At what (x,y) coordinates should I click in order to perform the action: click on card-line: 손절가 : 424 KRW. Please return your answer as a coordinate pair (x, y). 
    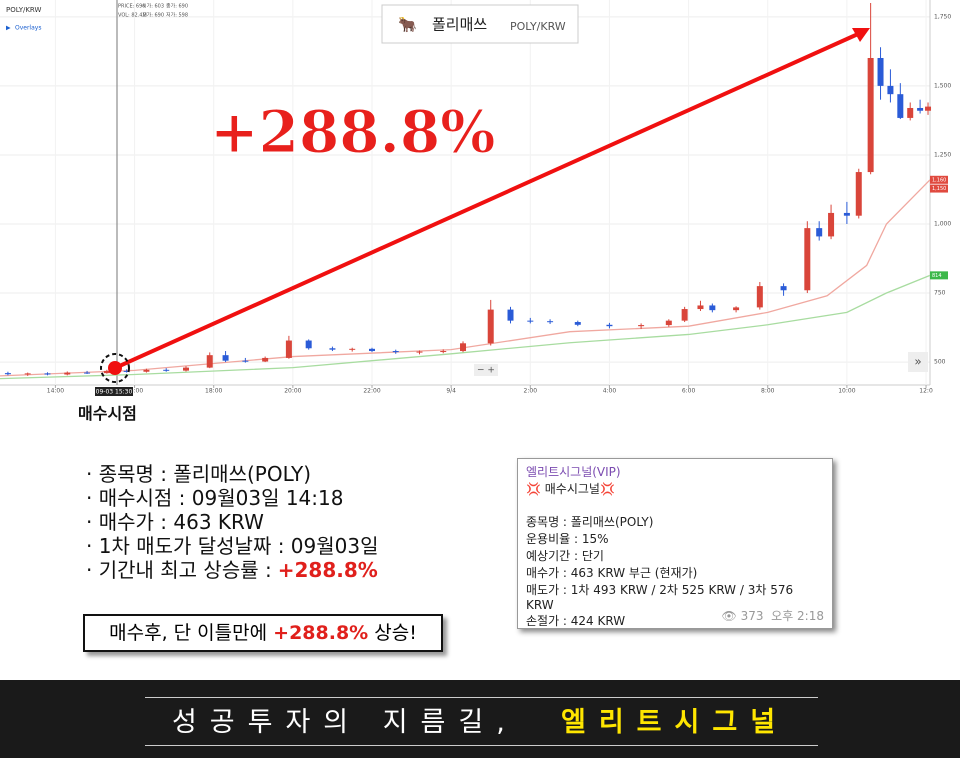
    Looking at the image, I should click on (576, 621).